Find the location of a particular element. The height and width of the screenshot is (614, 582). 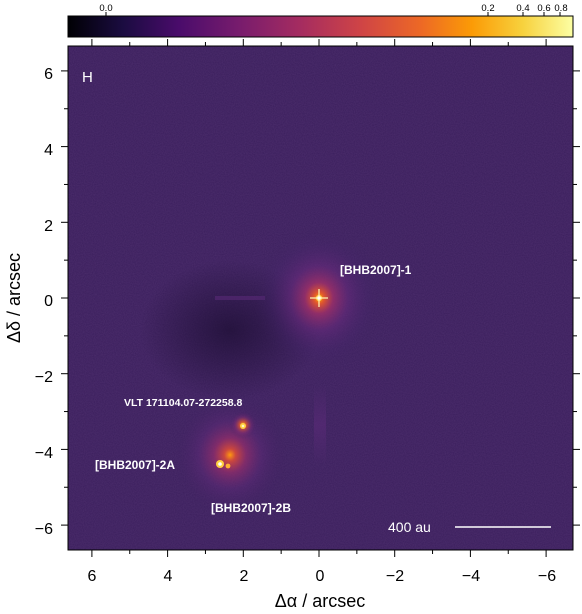

y-tick-label: −6 is located at coordinates (44, 529).